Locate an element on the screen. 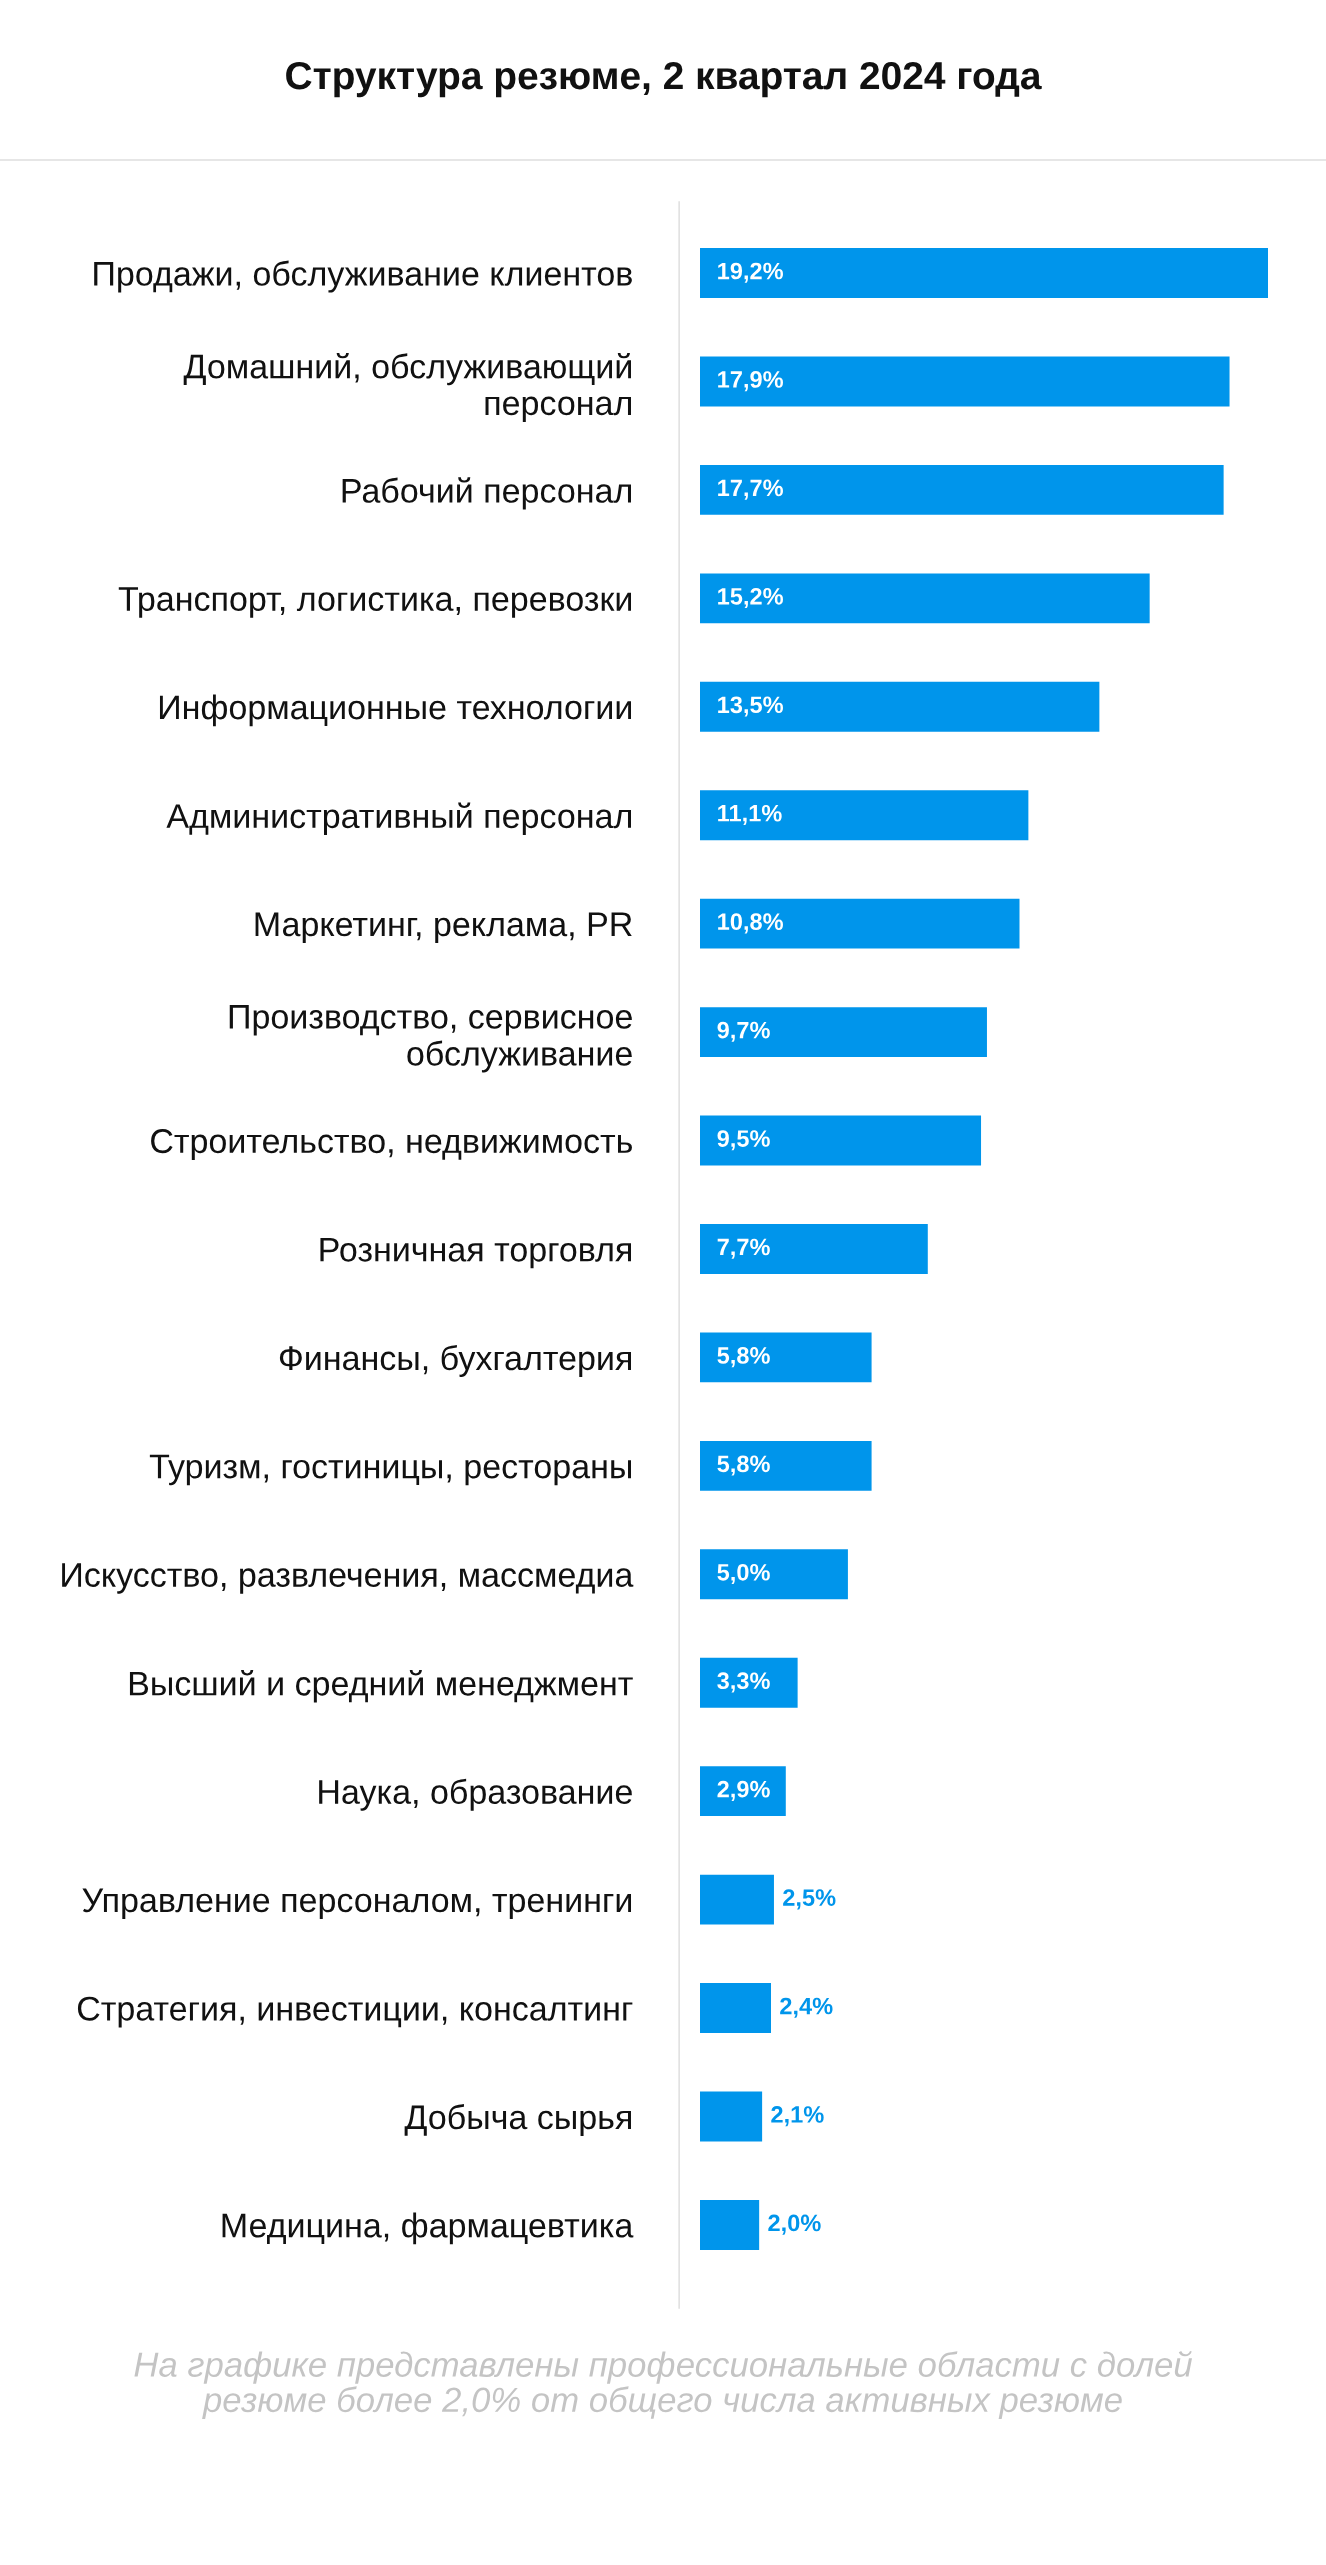  y-tick-label: Производство, сервисное обслуживание is located at coordinates (430, 1039).